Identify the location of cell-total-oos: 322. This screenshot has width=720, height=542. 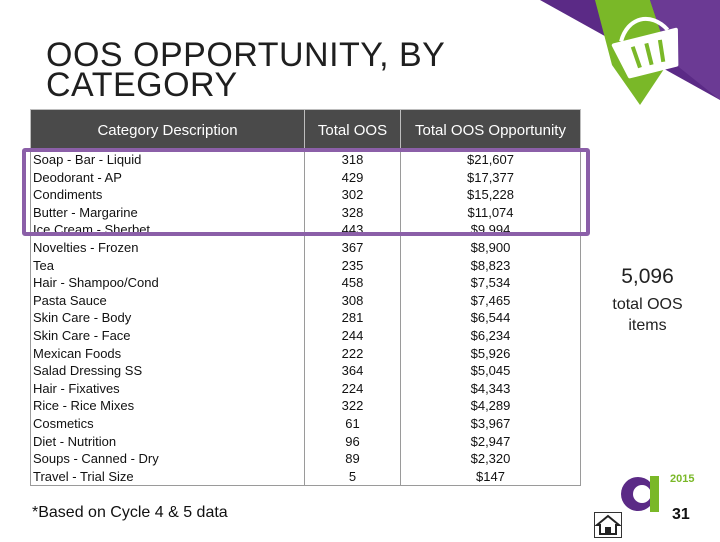
(352, 406).